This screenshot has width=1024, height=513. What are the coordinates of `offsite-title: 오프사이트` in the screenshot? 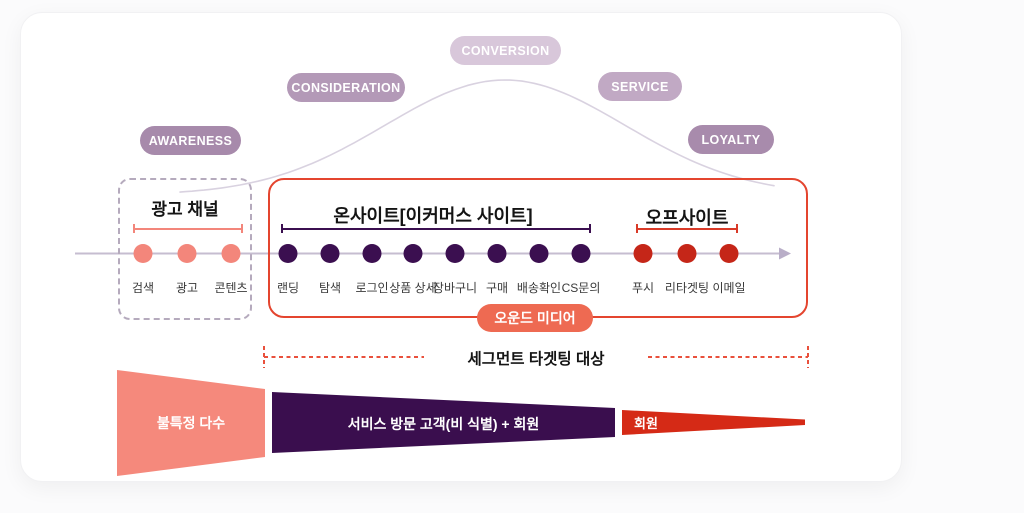 It's located at (687, 218).